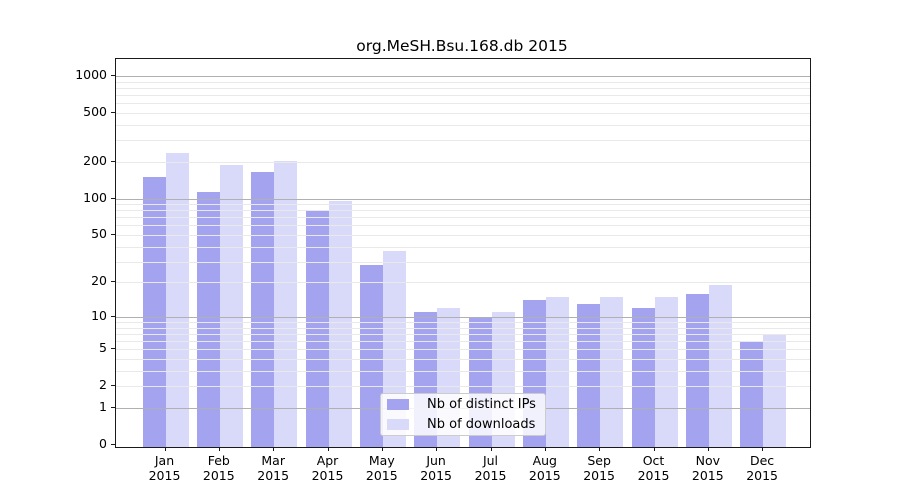  I want to click on xtick-month-aug: Aug, so click(544, 460).